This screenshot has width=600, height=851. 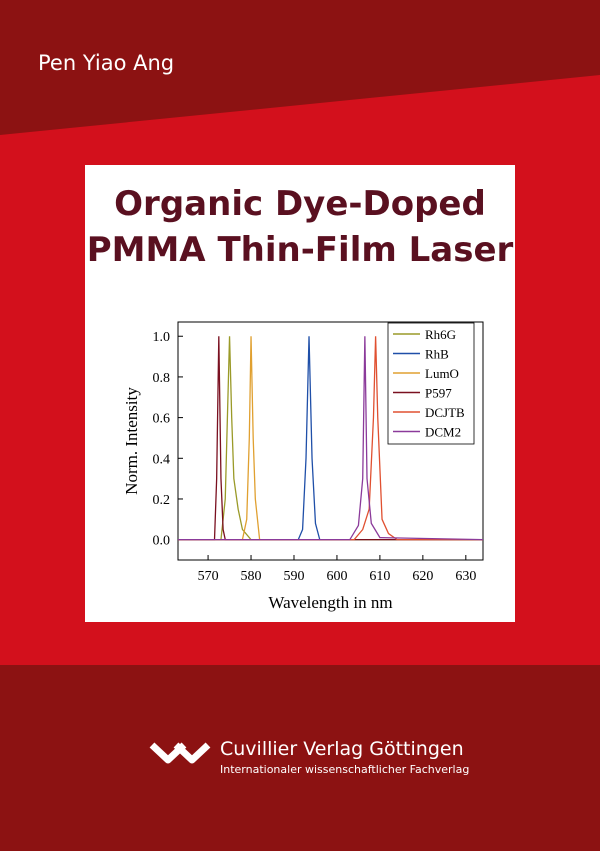 What do you see at coordinates (431, 383) in the screenshot?
I see `legend-box` at bounding box center [431, 383].